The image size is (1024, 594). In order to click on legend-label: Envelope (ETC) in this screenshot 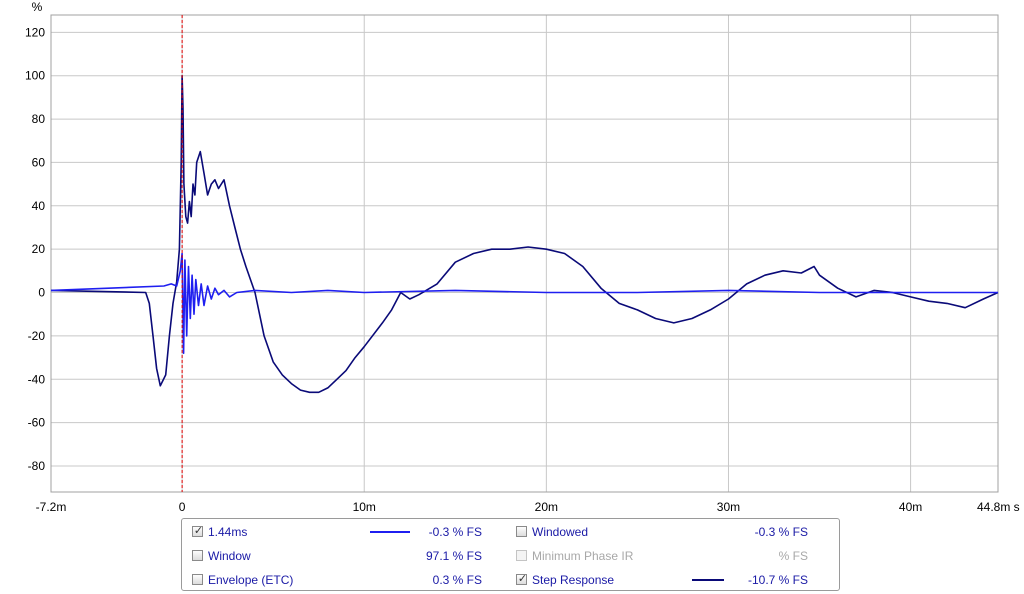, I will do `click(251, 580)`.